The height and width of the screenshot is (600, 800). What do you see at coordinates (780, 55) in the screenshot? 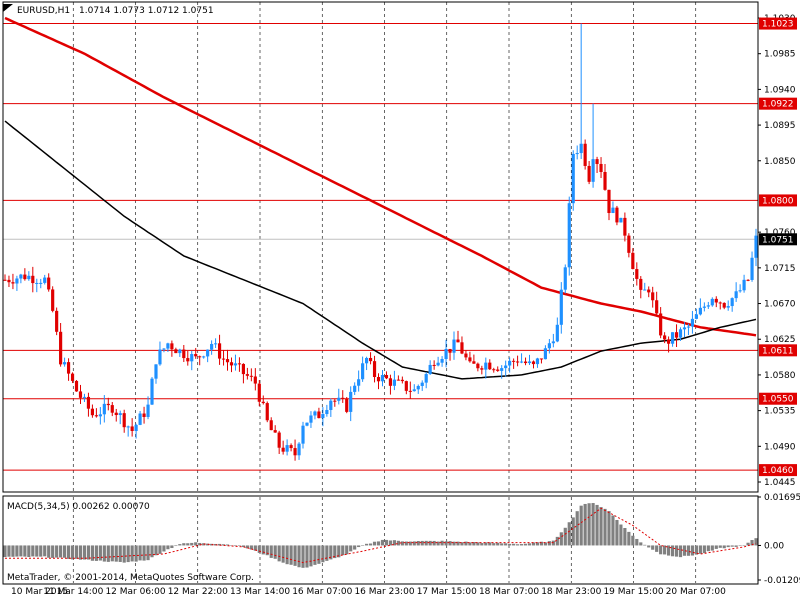
I see `y-tick-label: 1.0985` at bounding box center [780, 55].